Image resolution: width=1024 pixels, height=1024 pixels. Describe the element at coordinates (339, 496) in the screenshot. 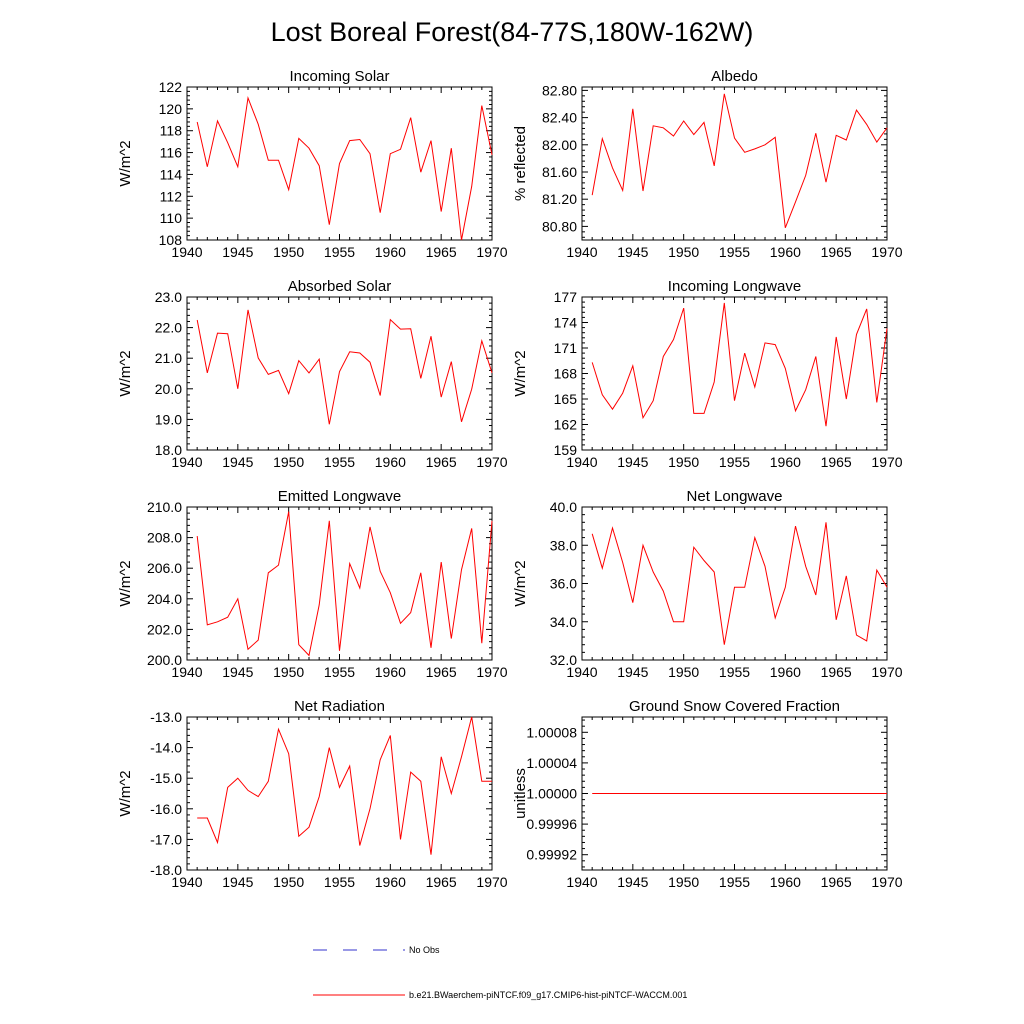

I see `panel-title: Emitted Longwave` at that location.